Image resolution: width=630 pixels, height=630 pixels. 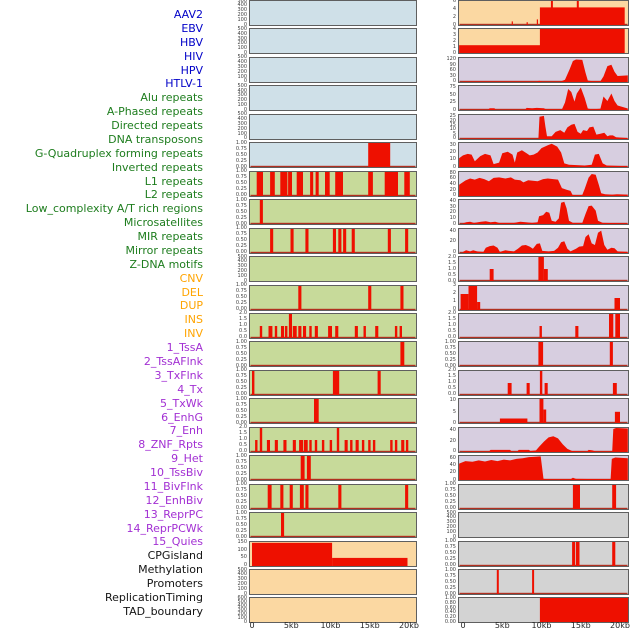 What do you see at coordinates (164, 250) in the screenshot?
I see `track-label-mirror-repeats: Mirror repeats` at bounding box center [164, 250].